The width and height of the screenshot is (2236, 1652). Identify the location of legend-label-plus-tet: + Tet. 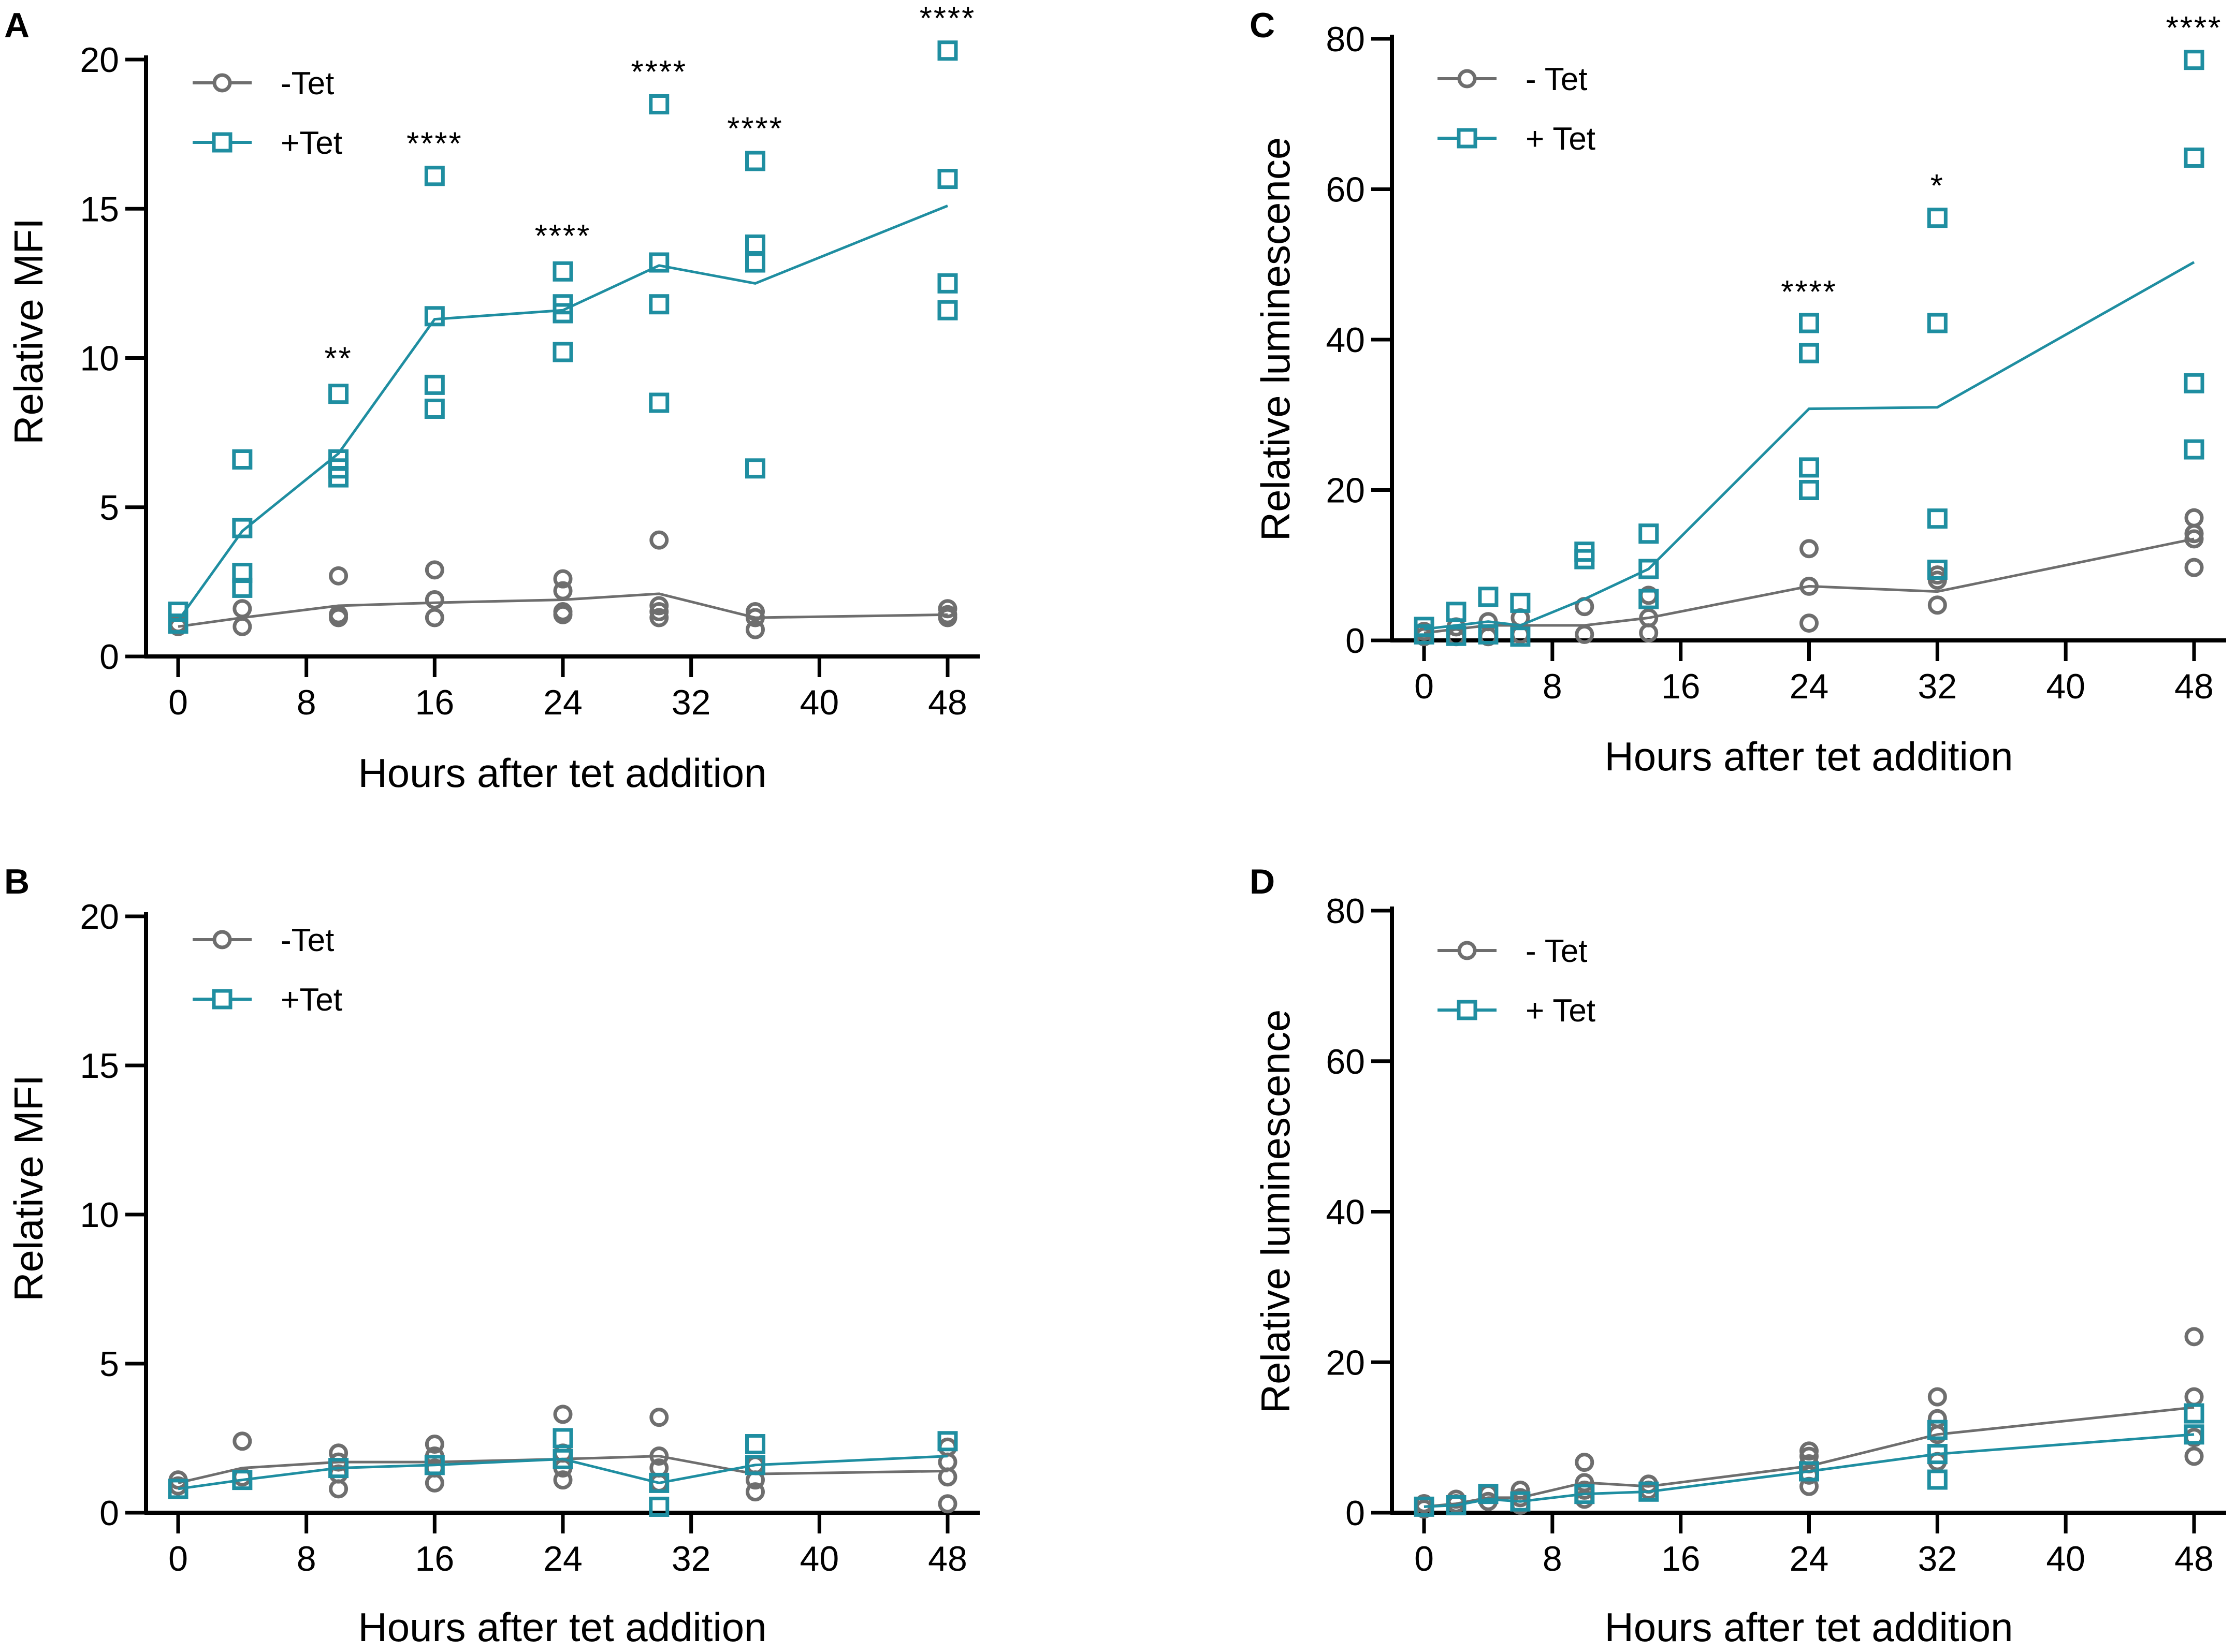
(1560, 1011).